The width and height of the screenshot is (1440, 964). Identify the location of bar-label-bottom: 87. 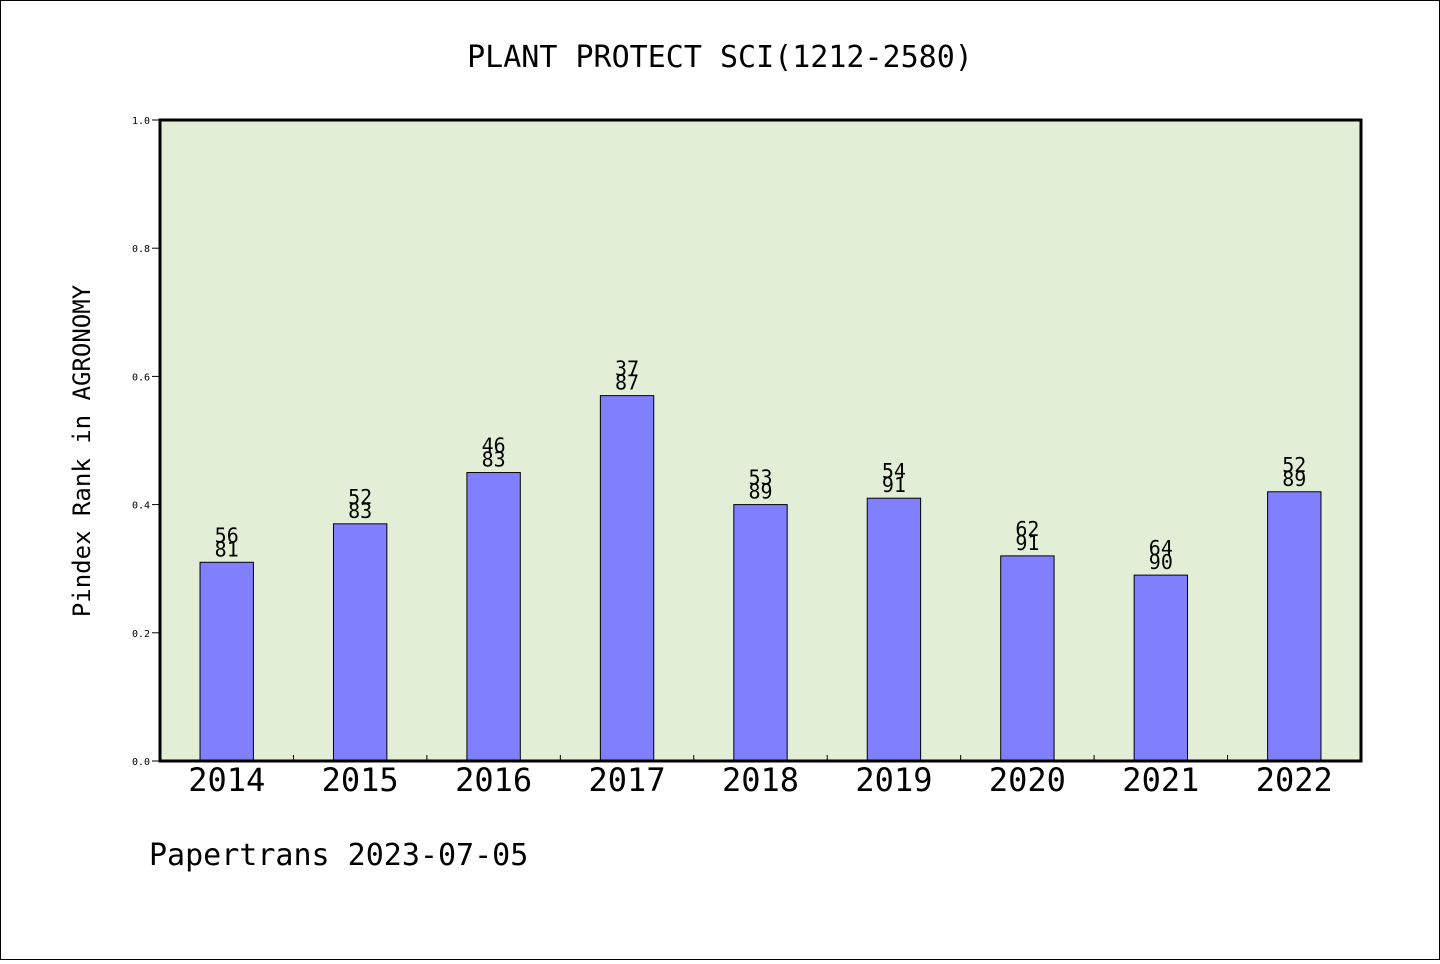
(627, 383).